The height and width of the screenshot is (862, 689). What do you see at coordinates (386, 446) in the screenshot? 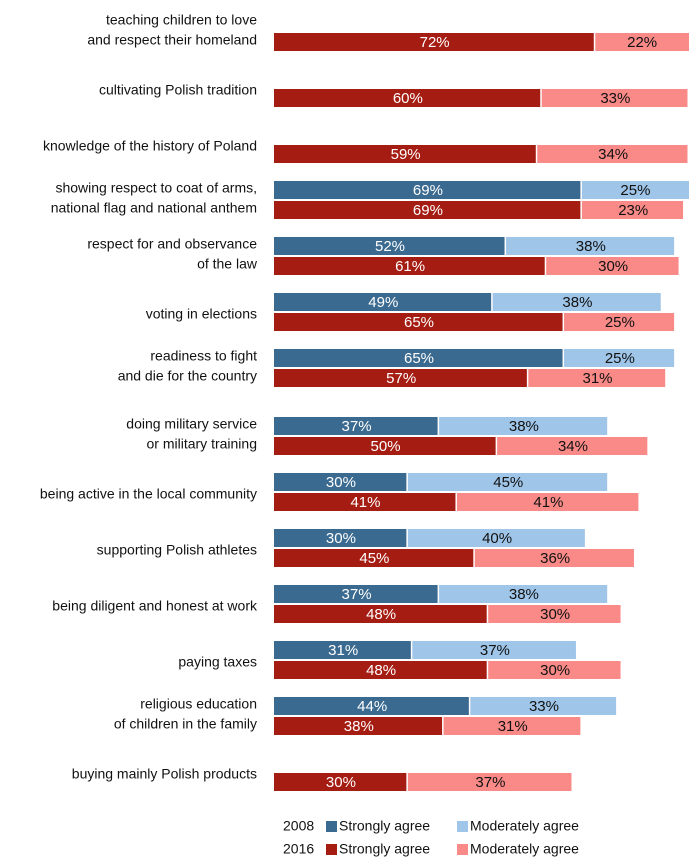
I see `value-label: 50%` at bounding box center [386, 446].